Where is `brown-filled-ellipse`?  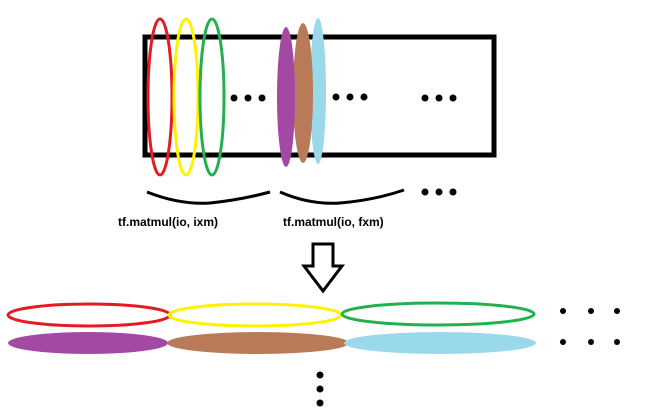 brown-filled-ellipse is located at coordinates (303, 93).